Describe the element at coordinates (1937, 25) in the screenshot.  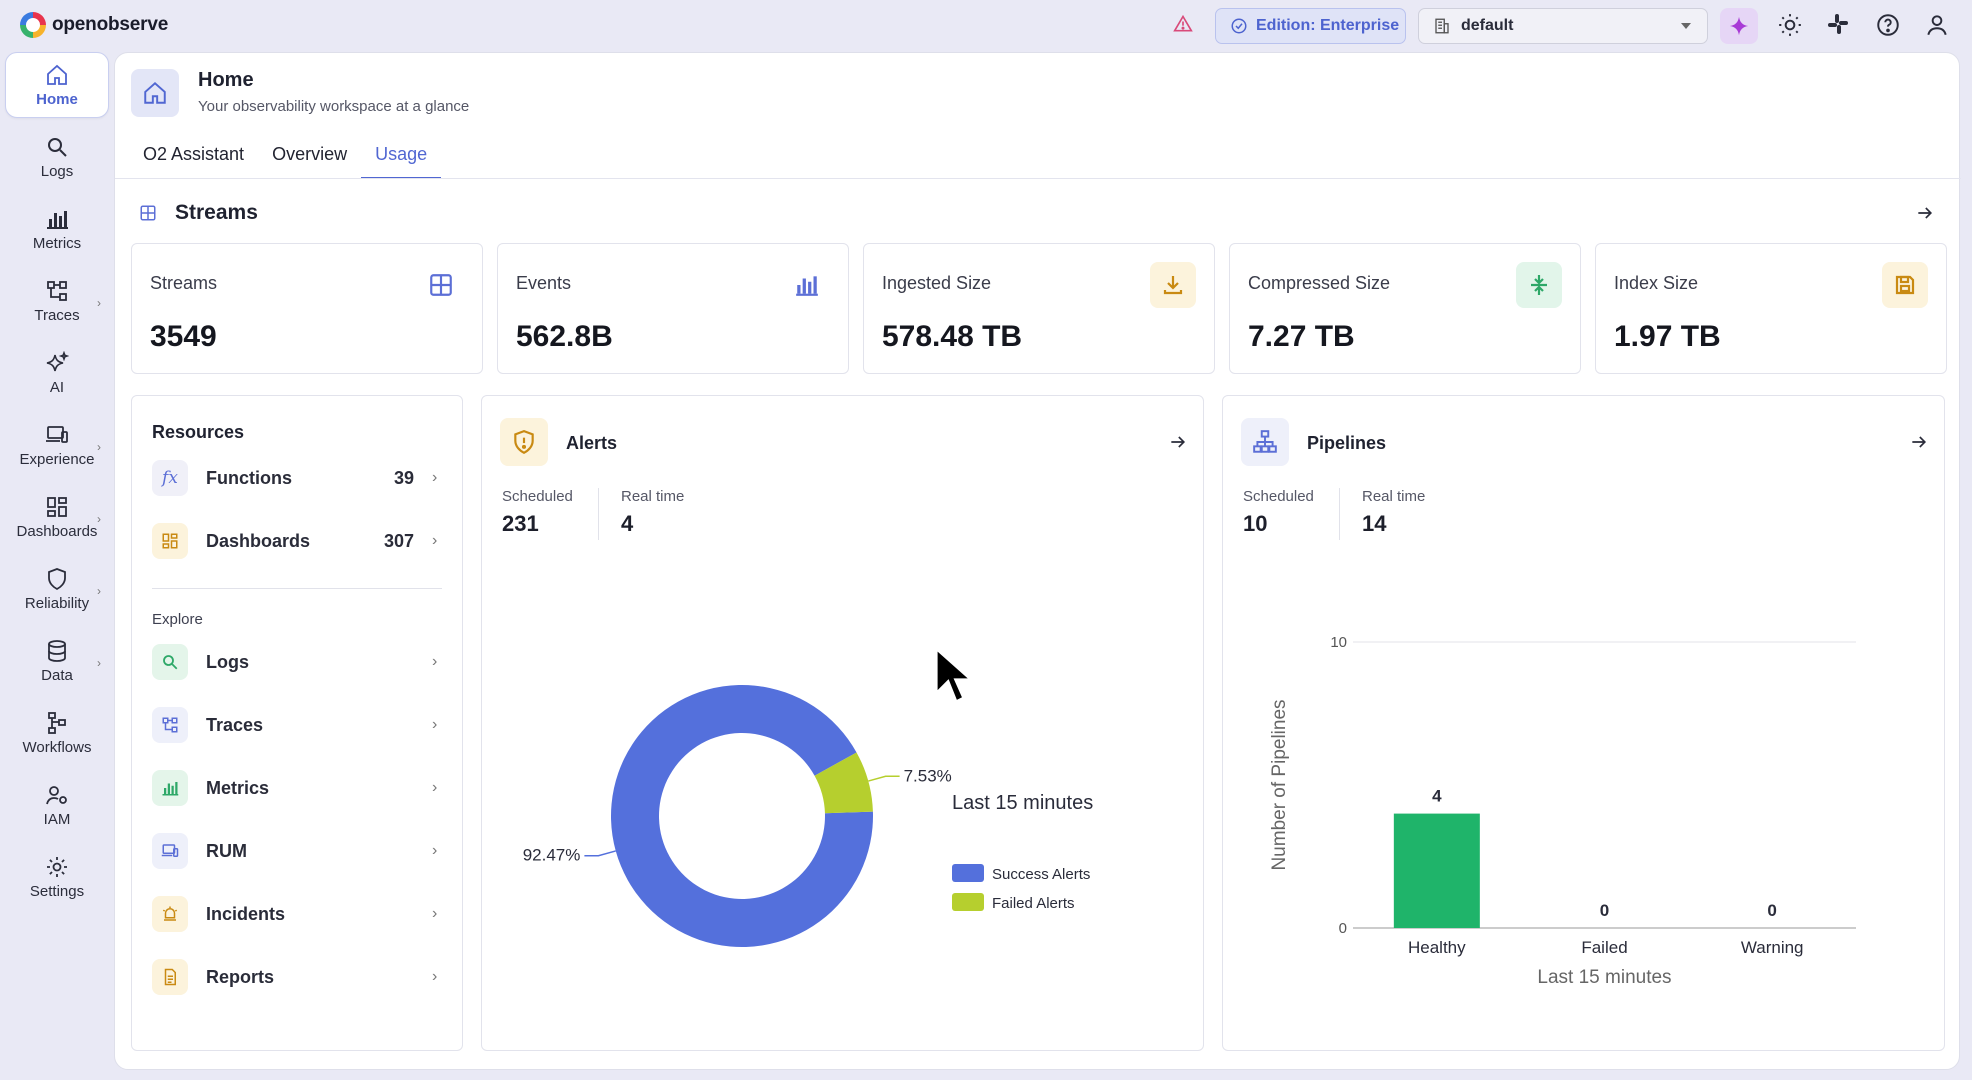
I see `user-icon` at that location.